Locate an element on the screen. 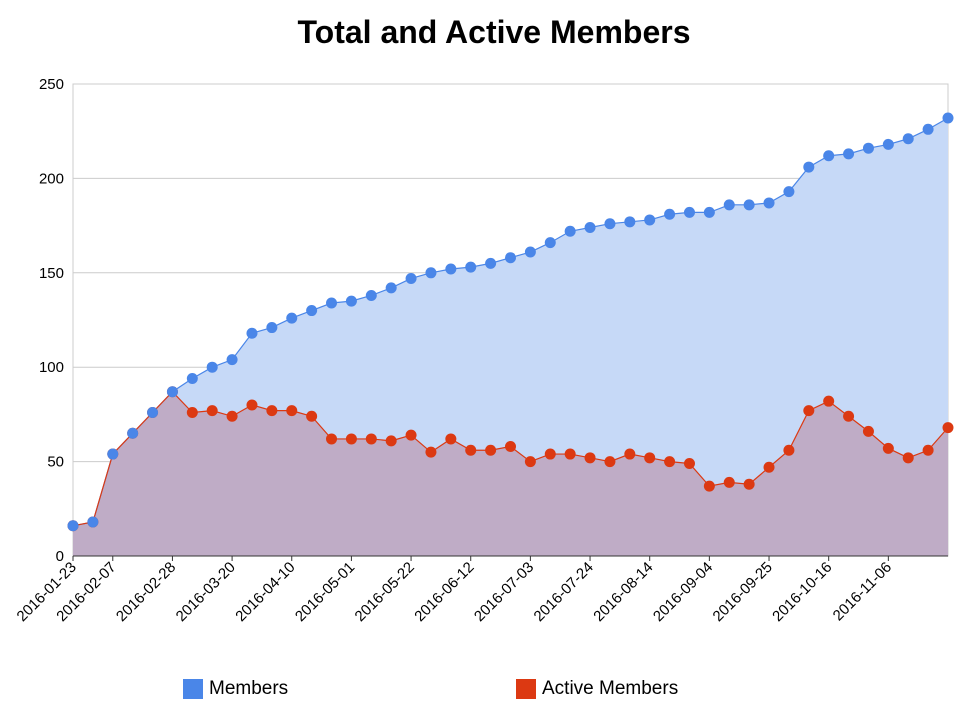 This screenshot has width=970, height=713. x-tick-label: 2016-10-16 is located at coordinates (802, 592).